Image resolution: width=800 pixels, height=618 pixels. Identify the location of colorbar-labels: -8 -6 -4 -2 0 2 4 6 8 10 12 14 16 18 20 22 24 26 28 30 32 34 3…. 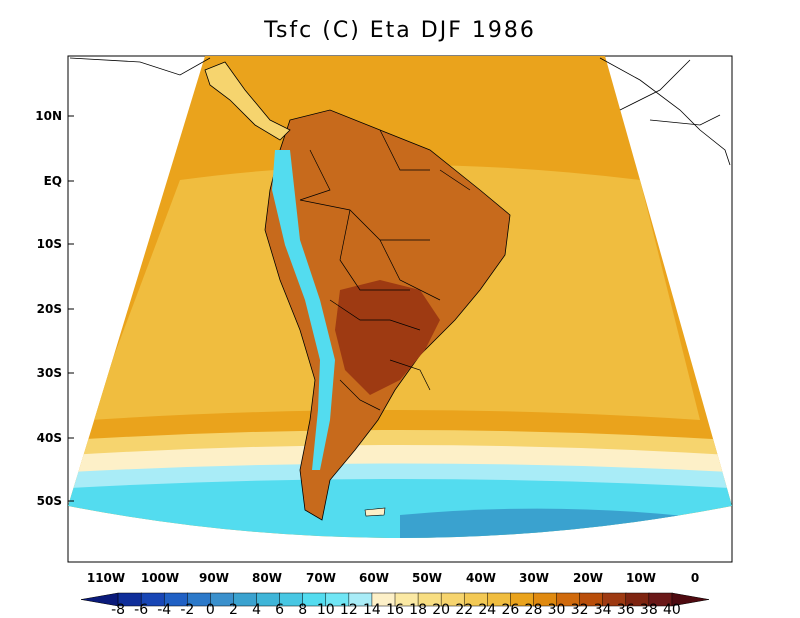
(396, 610).